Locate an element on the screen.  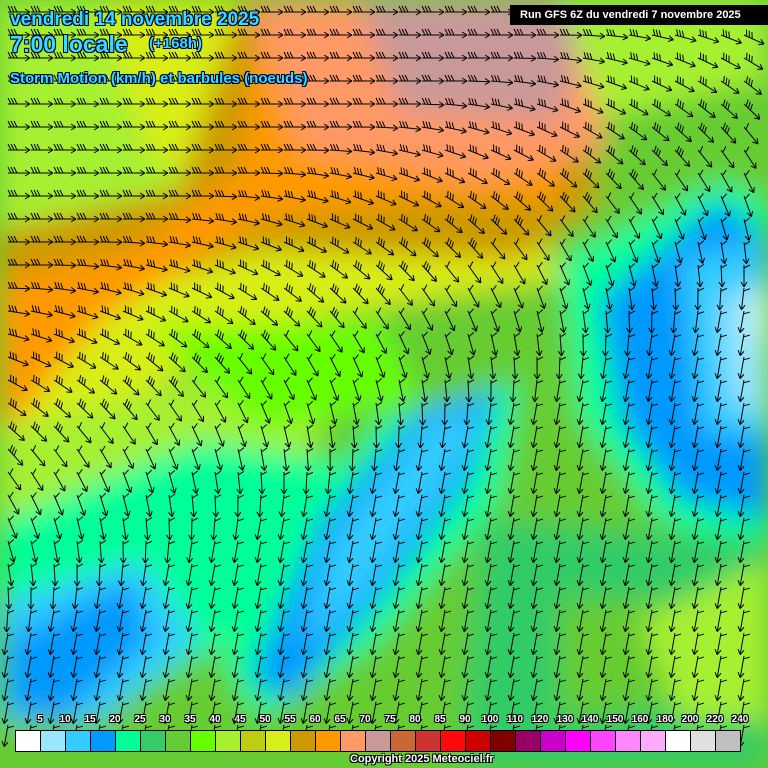
legend-label: 200 is located at coordinates (690, 719).